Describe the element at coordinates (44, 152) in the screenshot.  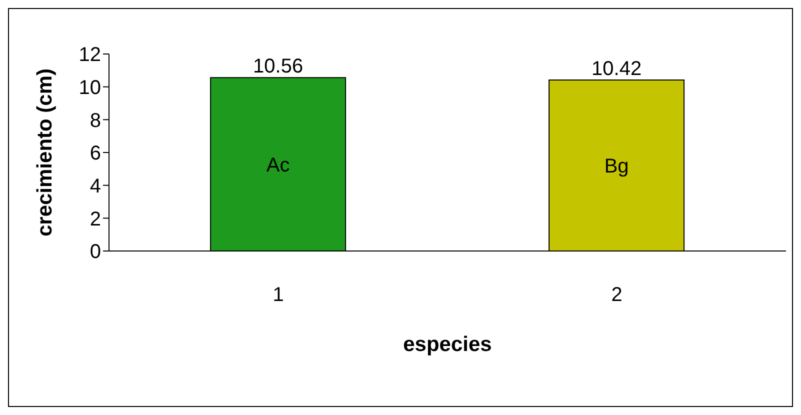
I see `y-axis-title: crecimiento (cm)` at that location.